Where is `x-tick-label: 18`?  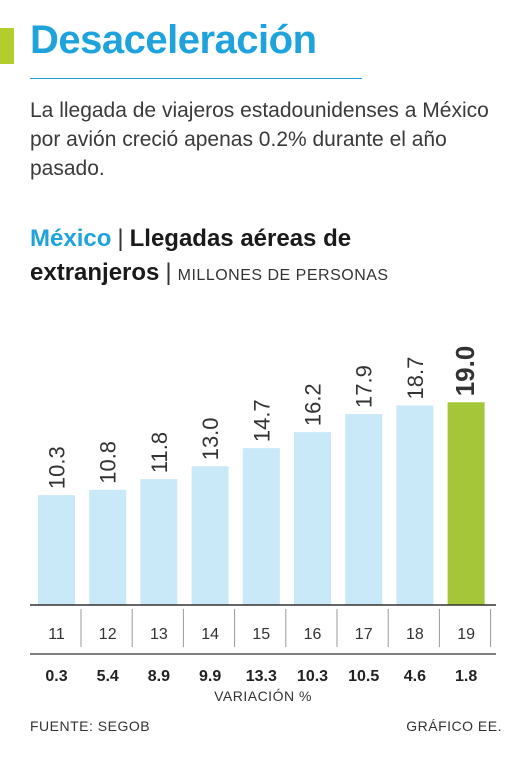
x-tick-label: 18 is located at coordinates (415, 634).